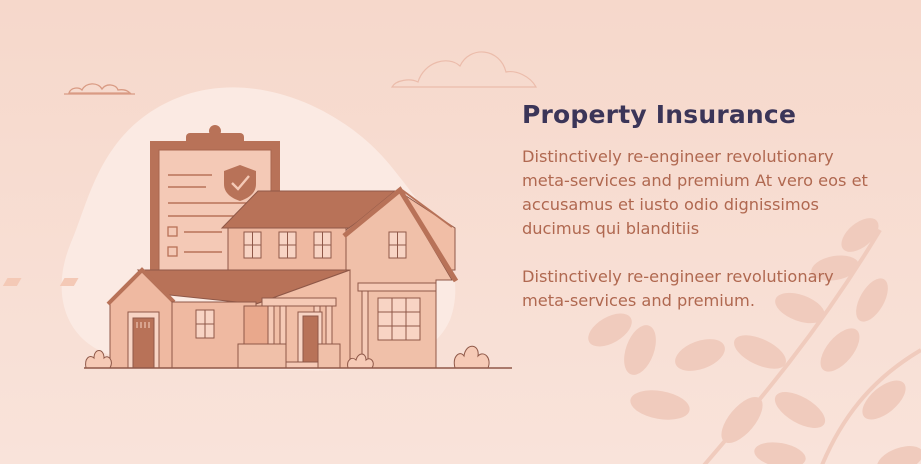 This screenshot has height=464, width=921. Describe the element at coordinates (659, 114) in the screenshot. I see `page-title: Property Insurance` at that location.